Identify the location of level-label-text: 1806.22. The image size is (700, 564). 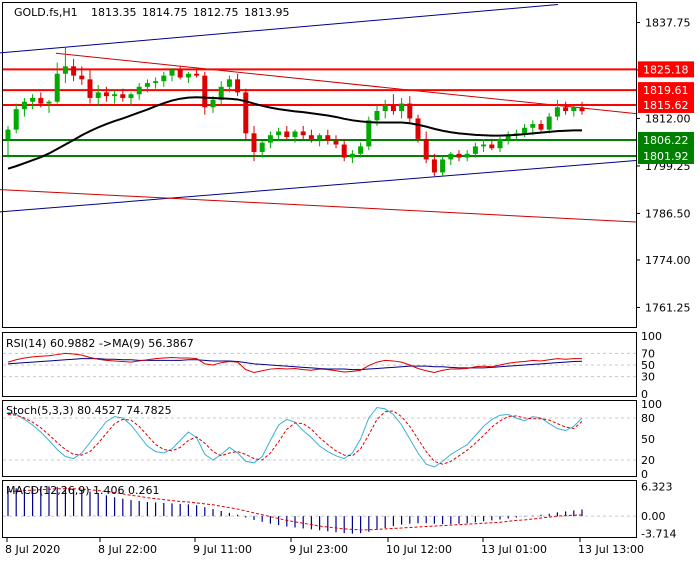
(666, 140).